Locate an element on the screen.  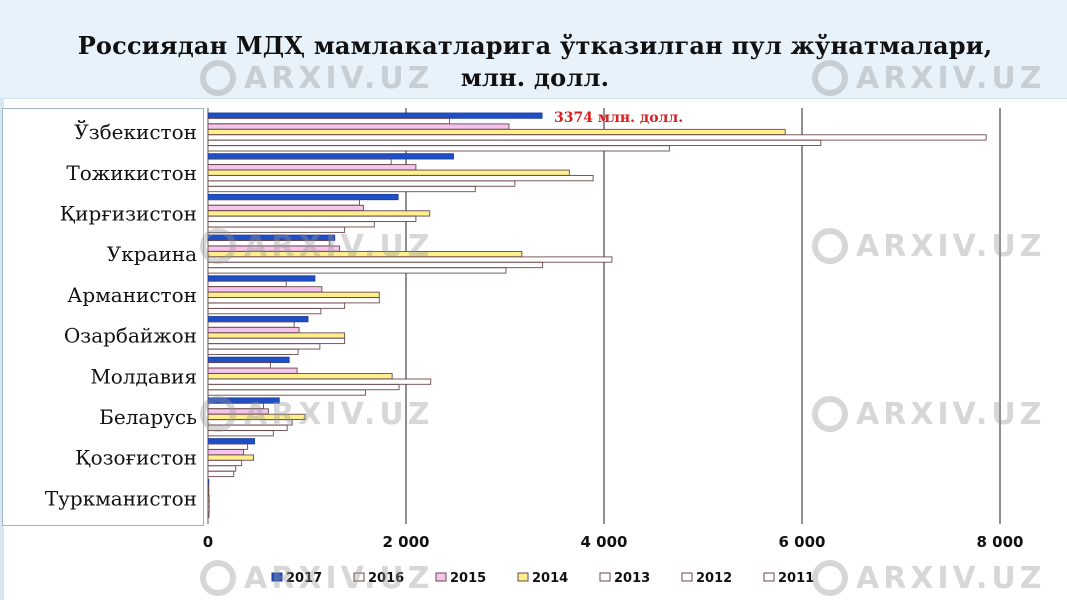
category-label: Қирғизистон is located at coordinates (128, 213).